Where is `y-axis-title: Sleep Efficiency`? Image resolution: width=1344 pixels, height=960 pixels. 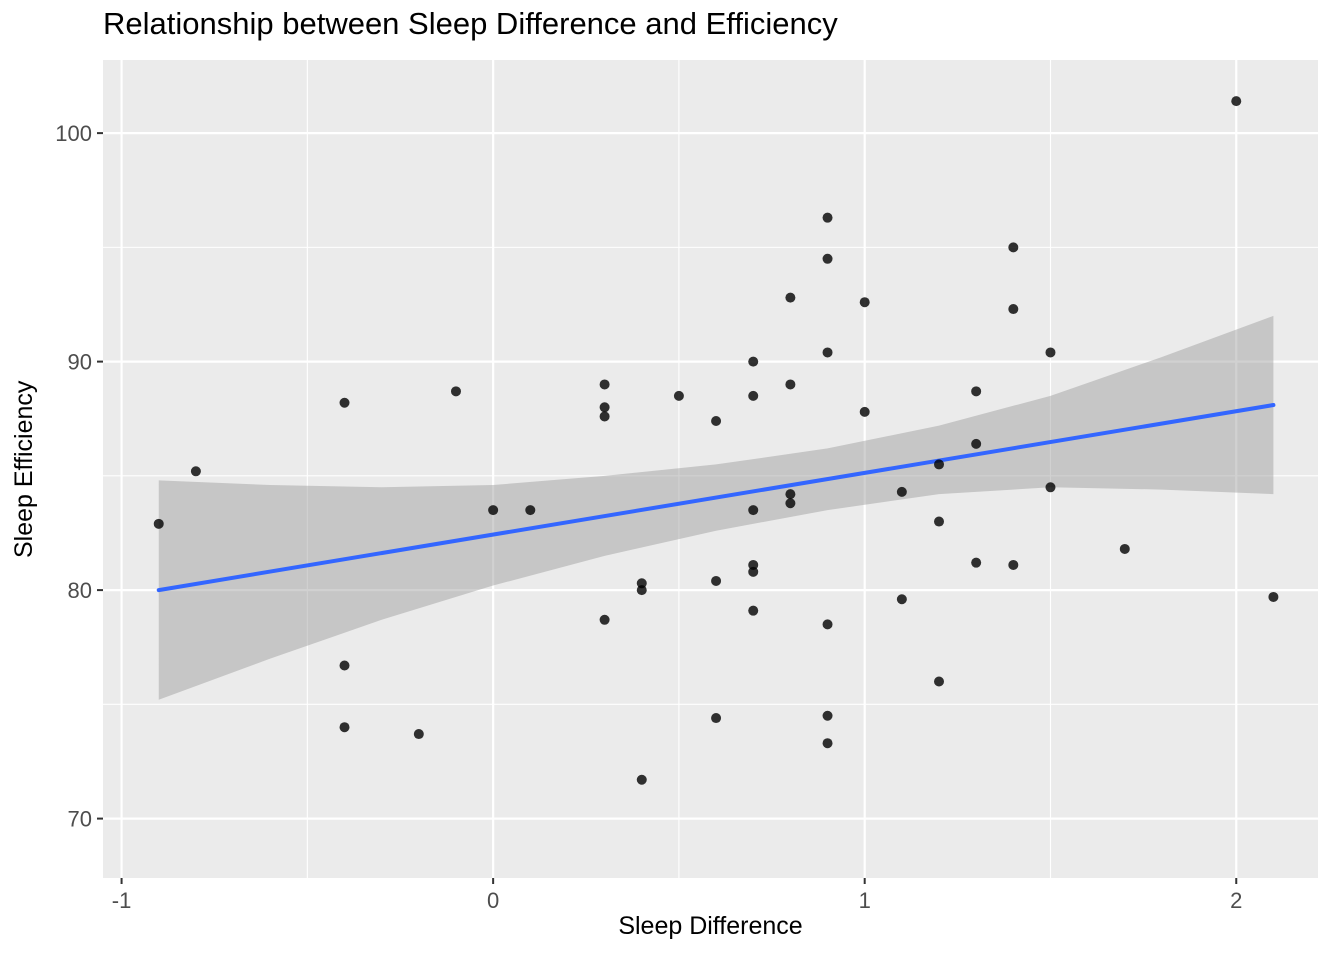
y-axis-title: Sleep Efficiency is located at coordinates (24, 469).